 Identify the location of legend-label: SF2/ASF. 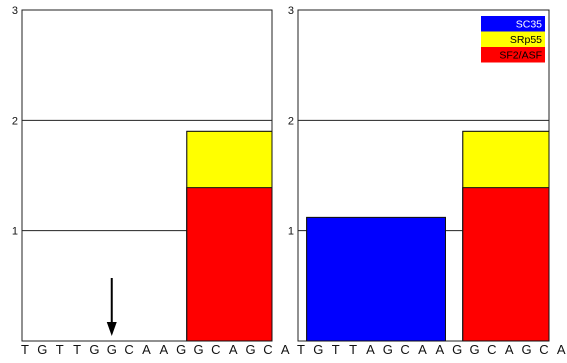
(520, 56).